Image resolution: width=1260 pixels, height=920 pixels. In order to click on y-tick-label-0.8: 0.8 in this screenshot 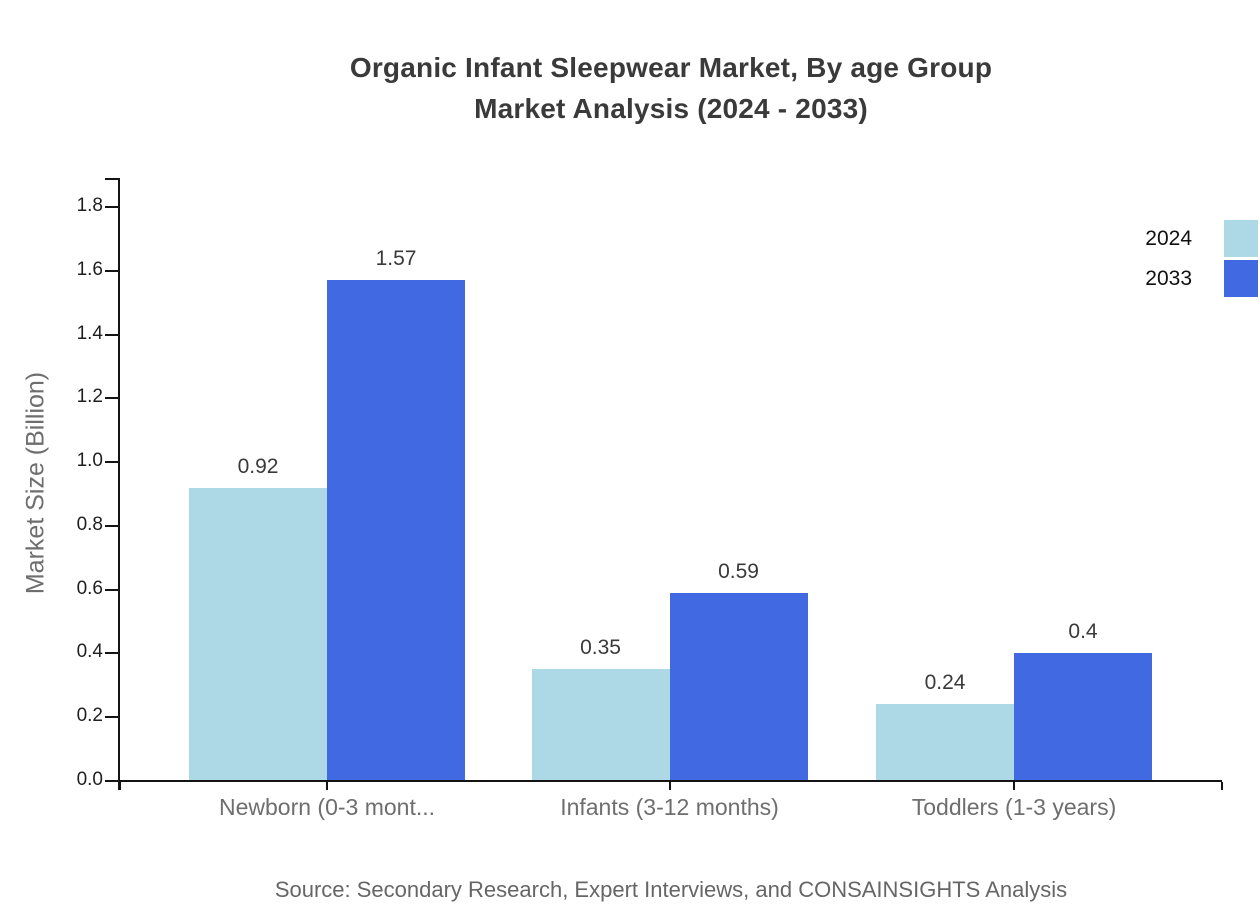, I will do `click(89, 524)`.